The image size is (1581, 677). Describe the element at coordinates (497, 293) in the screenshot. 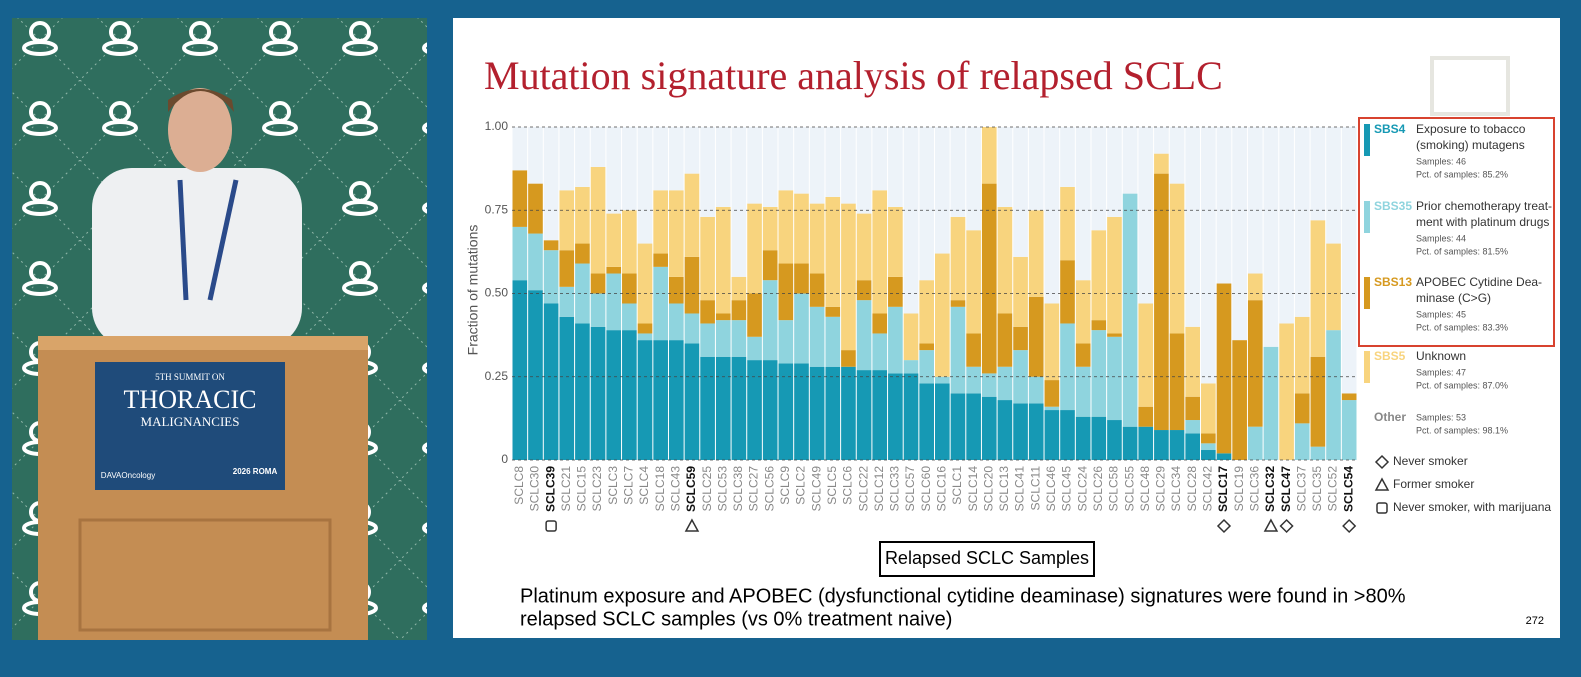

I see `y-tick-label: 0.50` at that location.